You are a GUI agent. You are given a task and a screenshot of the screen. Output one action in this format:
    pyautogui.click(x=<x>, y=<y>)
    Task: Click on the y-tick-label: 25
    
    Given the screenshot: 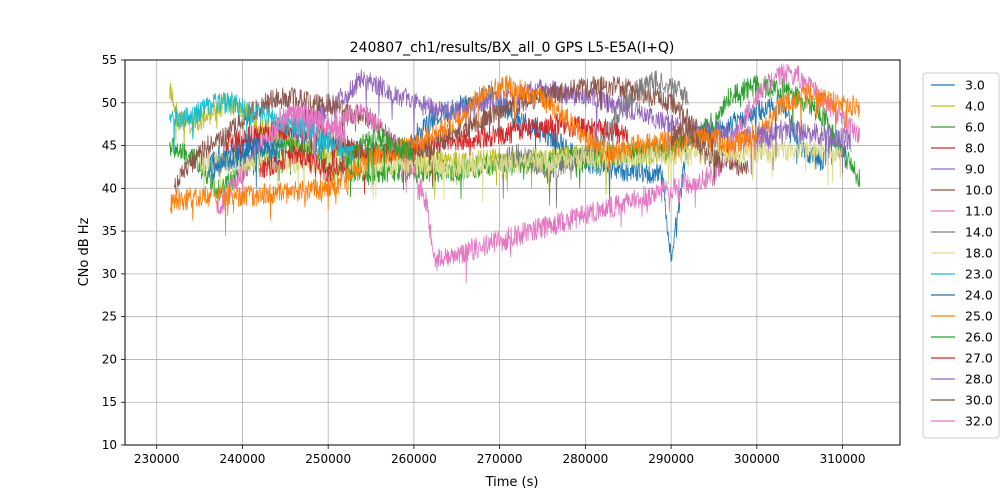 What is the action you would take?
    pyautogui.click(x=109, y=317)
    